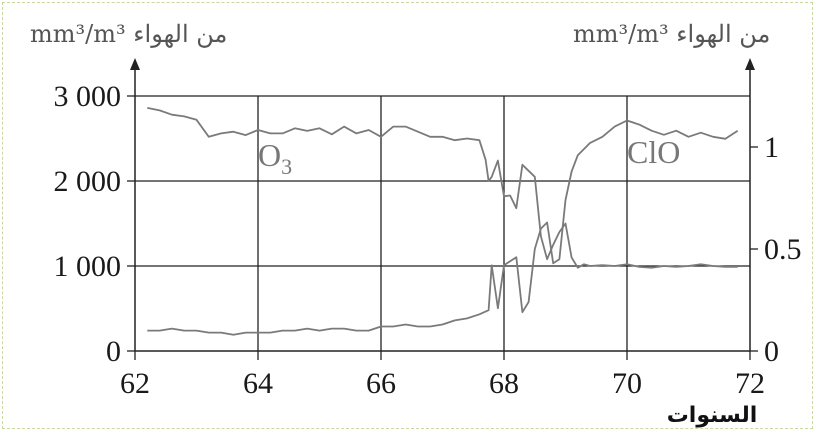  I want to click on y-right-unit-label: mm³/m³ من الهواء, so click(671, 34).